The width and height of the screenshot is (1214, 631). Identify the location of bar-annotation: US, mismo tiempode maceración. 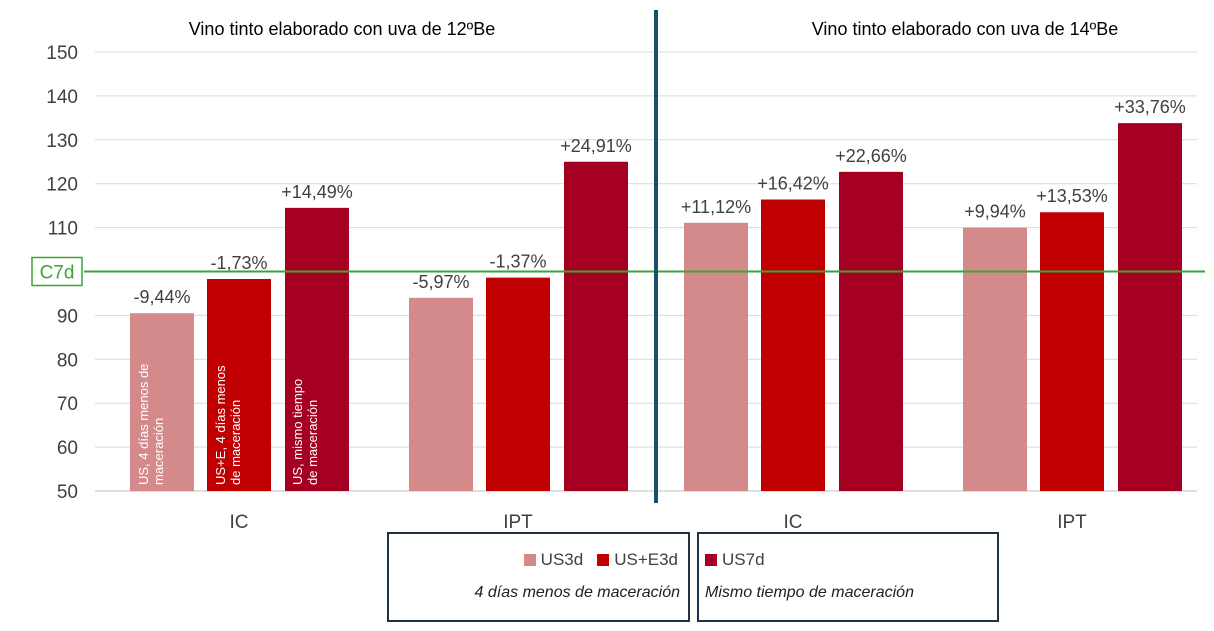
(305, 432).